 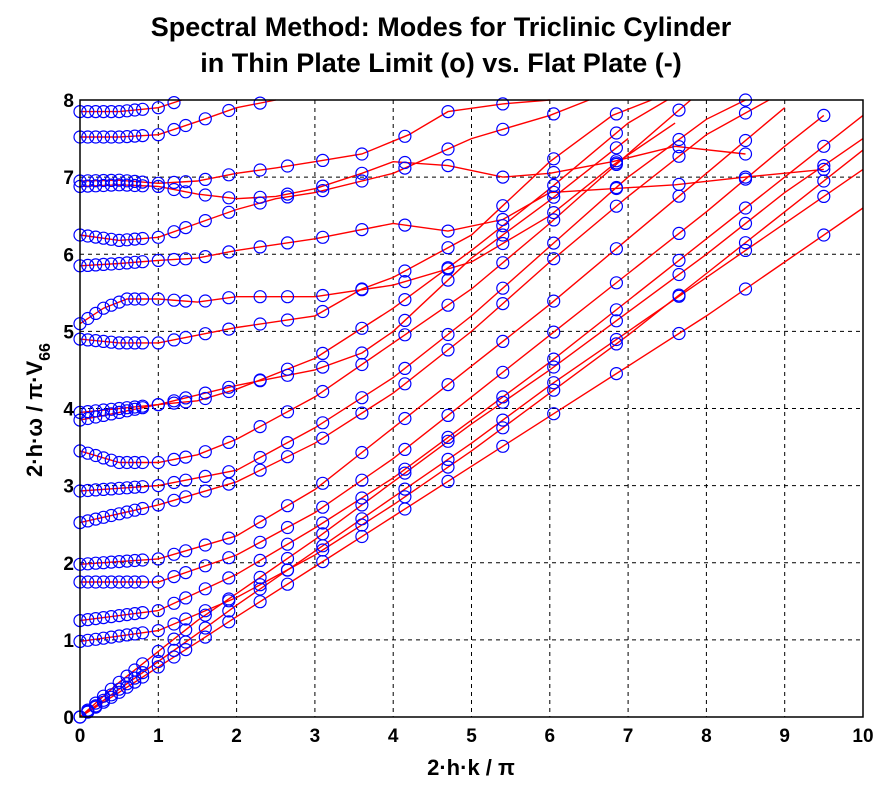 I want to click on x-tick-label: 10, so click(x=862, y=736).